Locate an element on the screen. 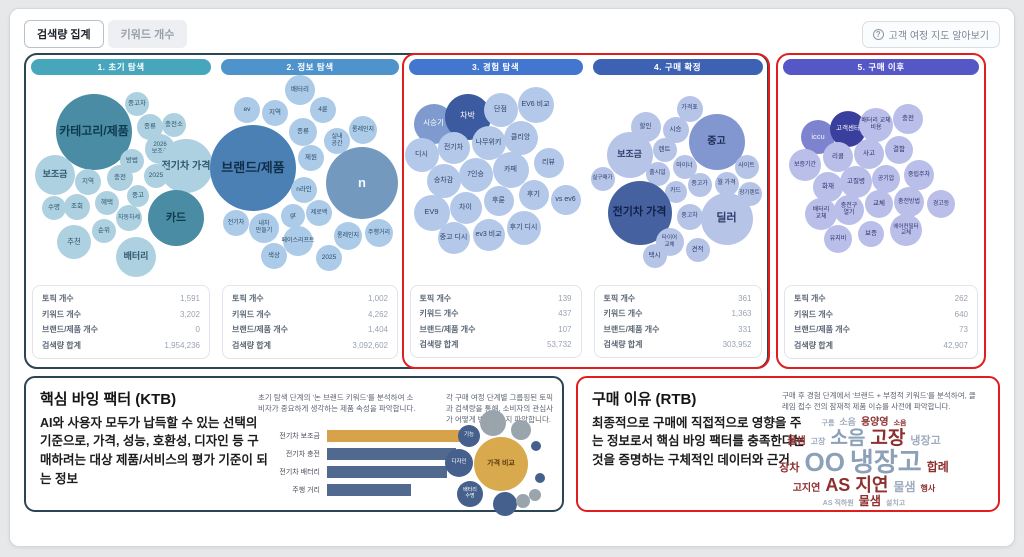  view-tabs: 검색량 집계 키워드 개수 is located at coordinates (106, 34).